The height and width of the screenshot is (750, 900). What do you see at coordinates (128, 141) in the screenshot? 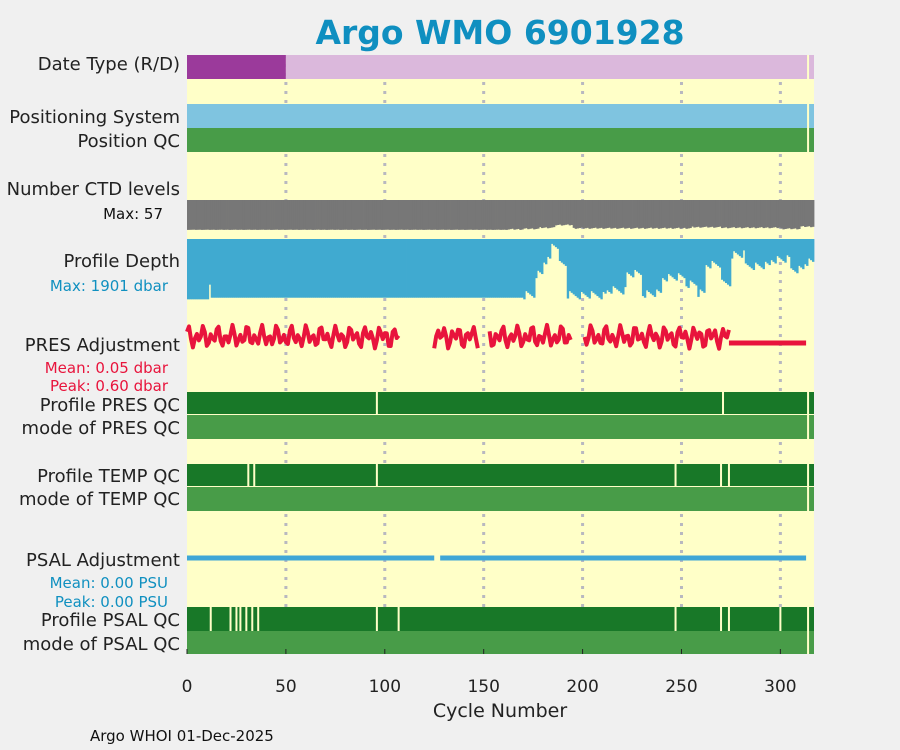
I see `position-qc-label: Position QC` at bounding box center [128, 141].